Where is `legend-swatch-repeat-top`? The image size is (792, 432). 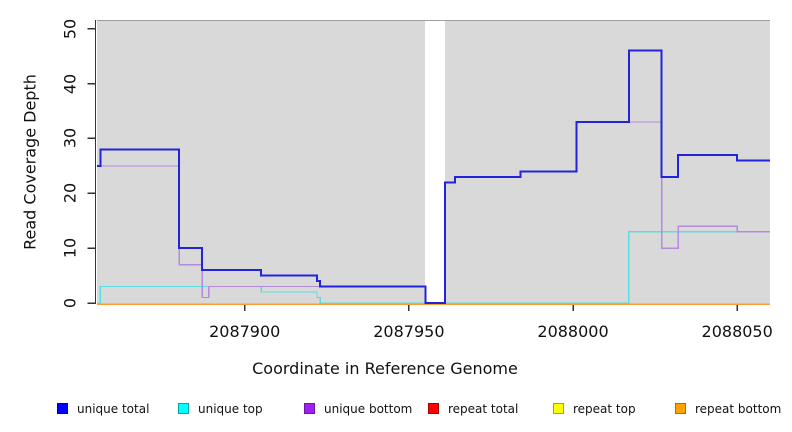 legend-swatch-repeat-top is located at coordinates (558, 408).